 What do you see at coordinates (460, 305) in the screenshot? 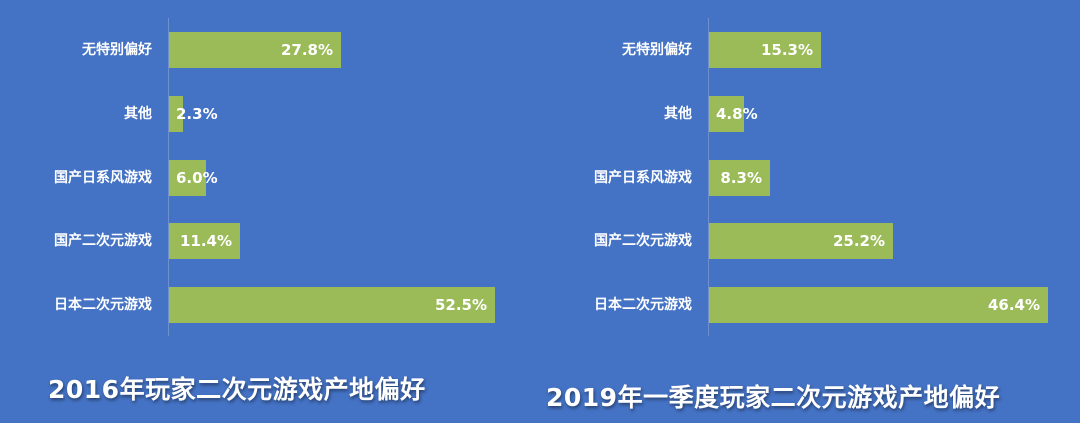
I see `value-label: 52.5%` at bounding box center [460, 305].